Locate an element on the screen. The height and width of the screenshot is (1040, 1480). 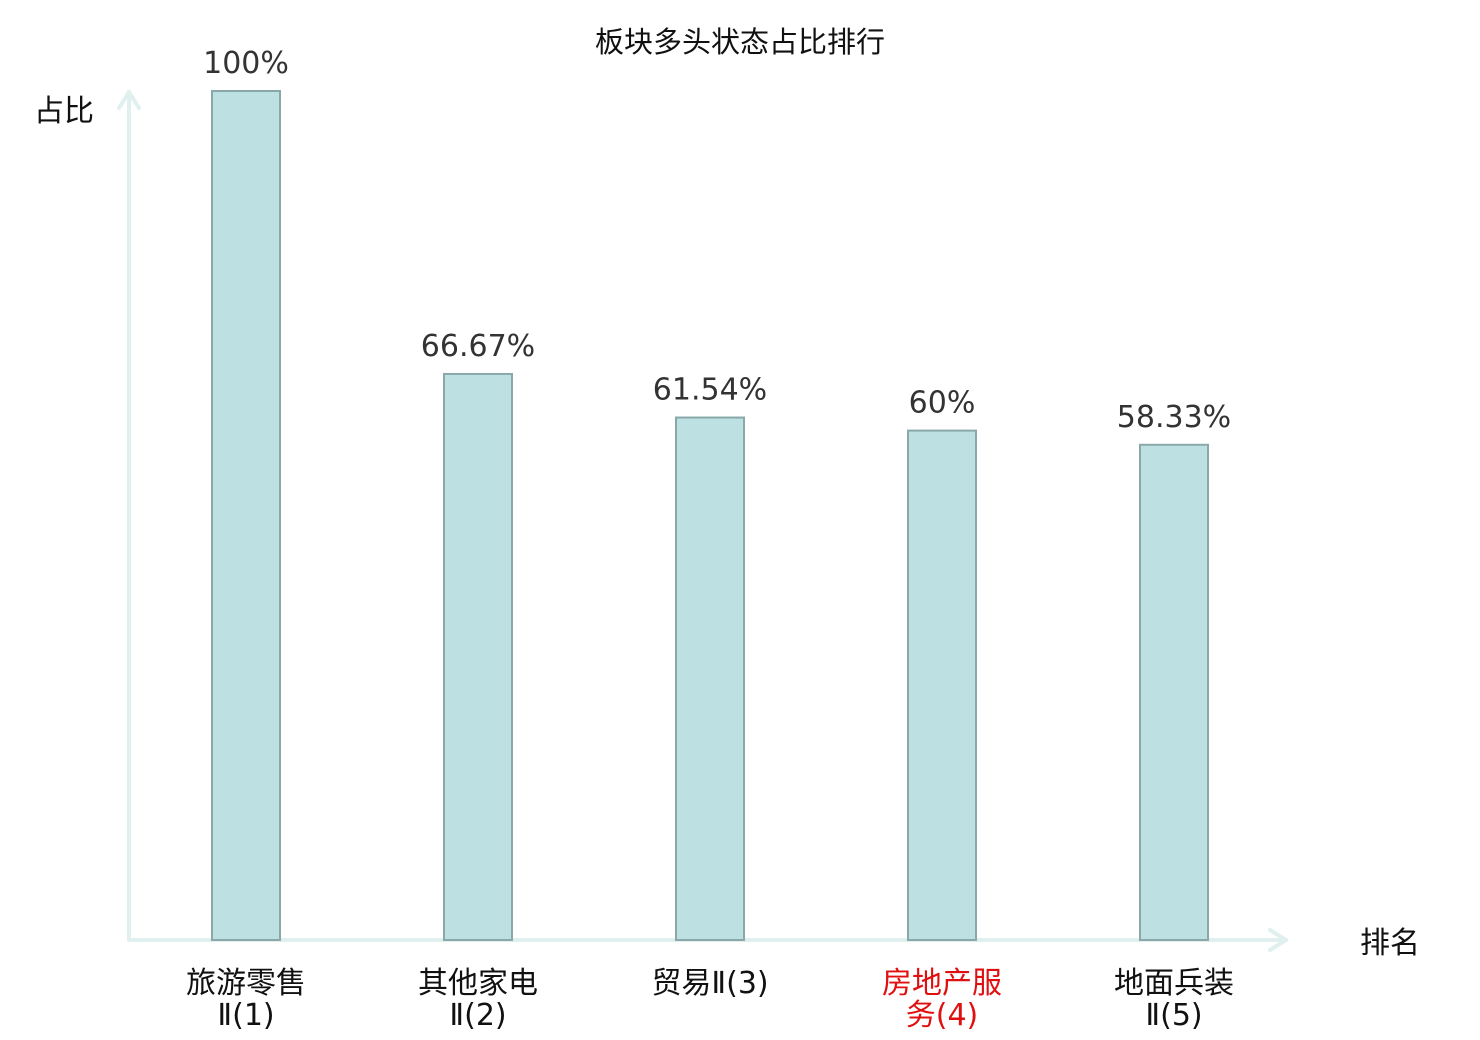
category-label-2-line-1: 其他家电 is located at coordinates (478, 983).